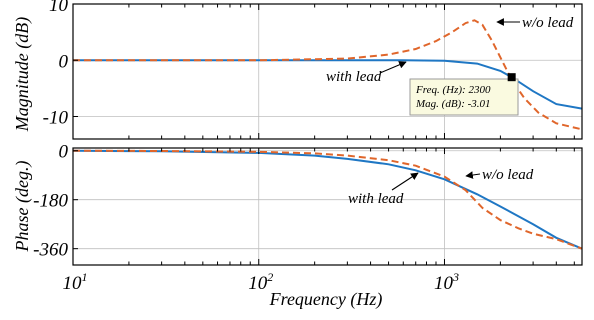 This screenshot has width=594, height=320. Describe the element at coordinates (75, 282) in the screenshot. I see `x-tick-label: 10¹` at that location.